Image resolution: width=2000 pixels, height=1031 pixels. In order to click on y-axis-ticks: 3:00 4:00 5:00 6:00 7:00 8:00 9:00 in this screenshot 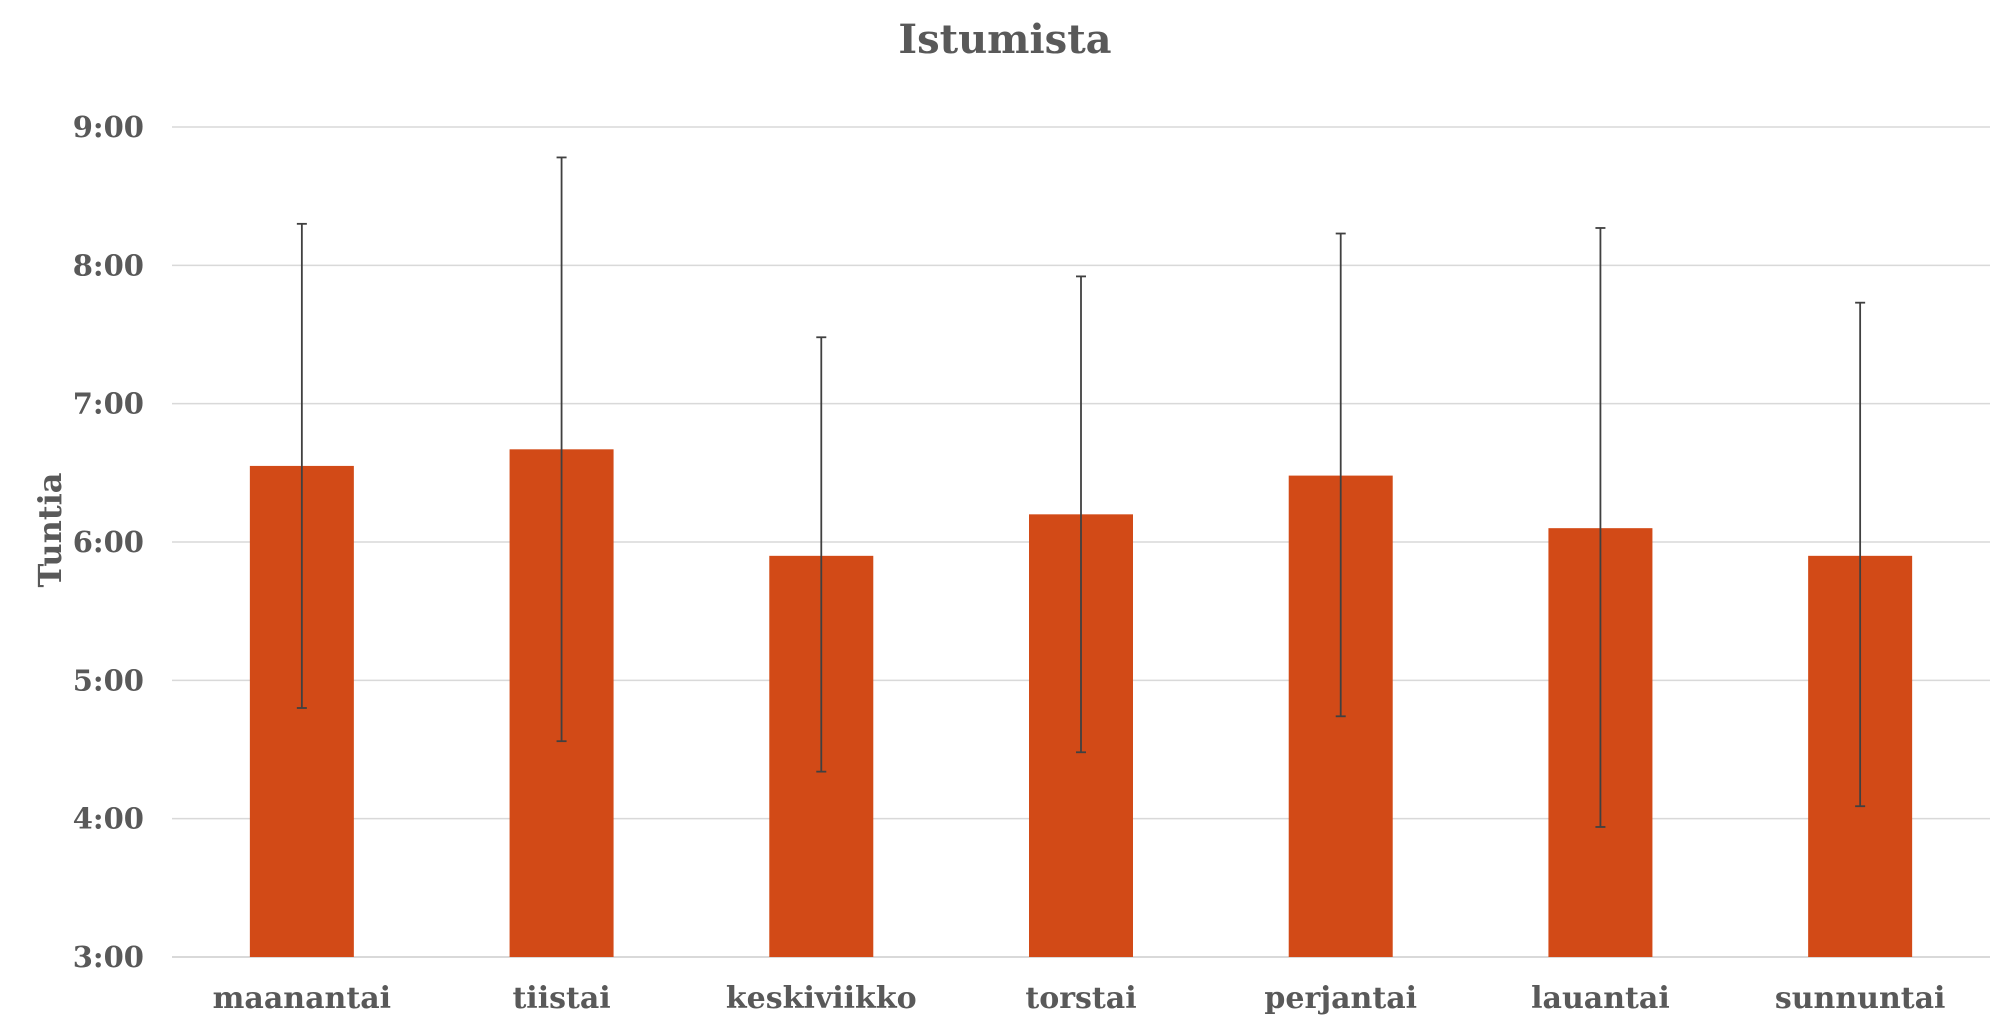, I will do `click(108, 542)`.